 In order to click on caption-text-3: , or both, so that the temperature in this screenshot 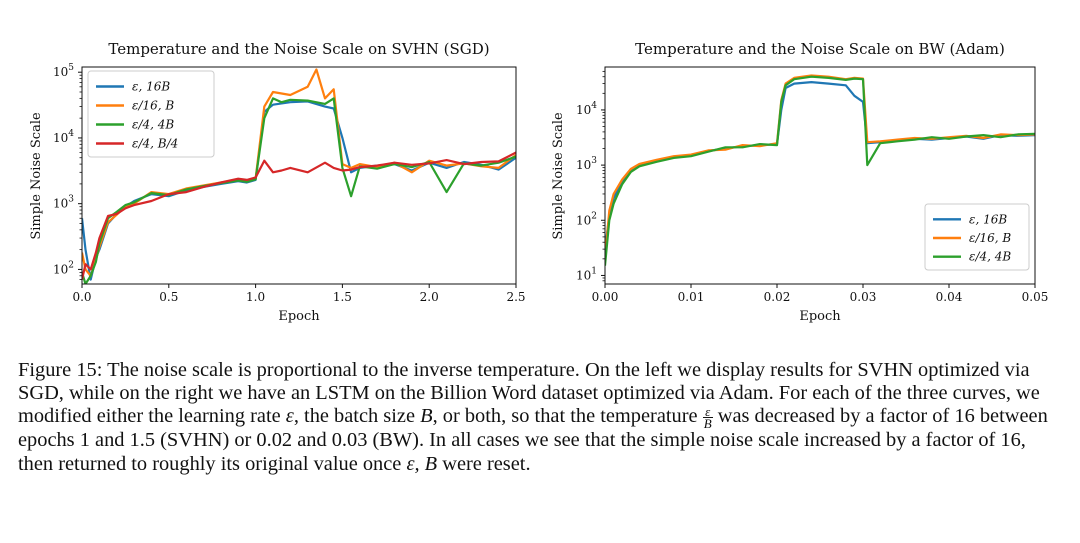, I will do `click(567, 416)`.